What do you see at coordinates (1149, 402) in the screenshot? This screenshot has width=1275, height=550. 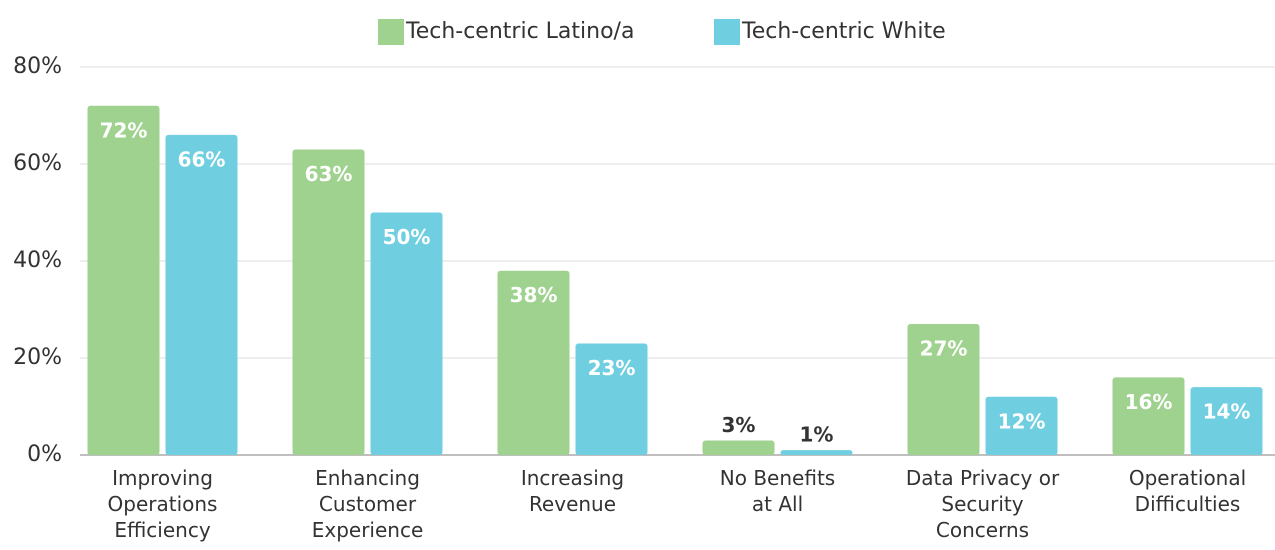 I see `value-label: 16%` at bounding box center [1149, 402].